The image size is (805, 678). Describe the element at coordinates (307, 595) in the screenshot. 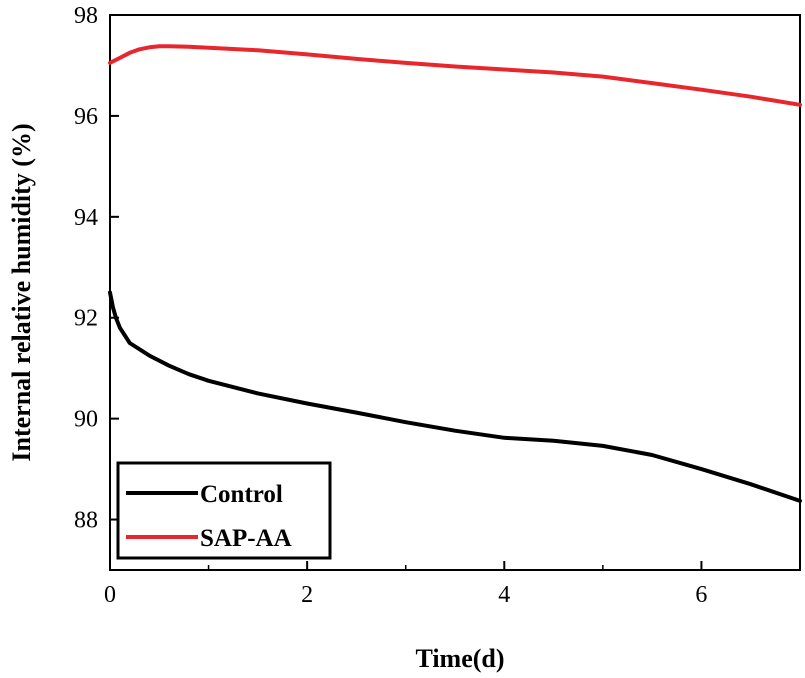

I see `x-tick-label: 2` at that location.